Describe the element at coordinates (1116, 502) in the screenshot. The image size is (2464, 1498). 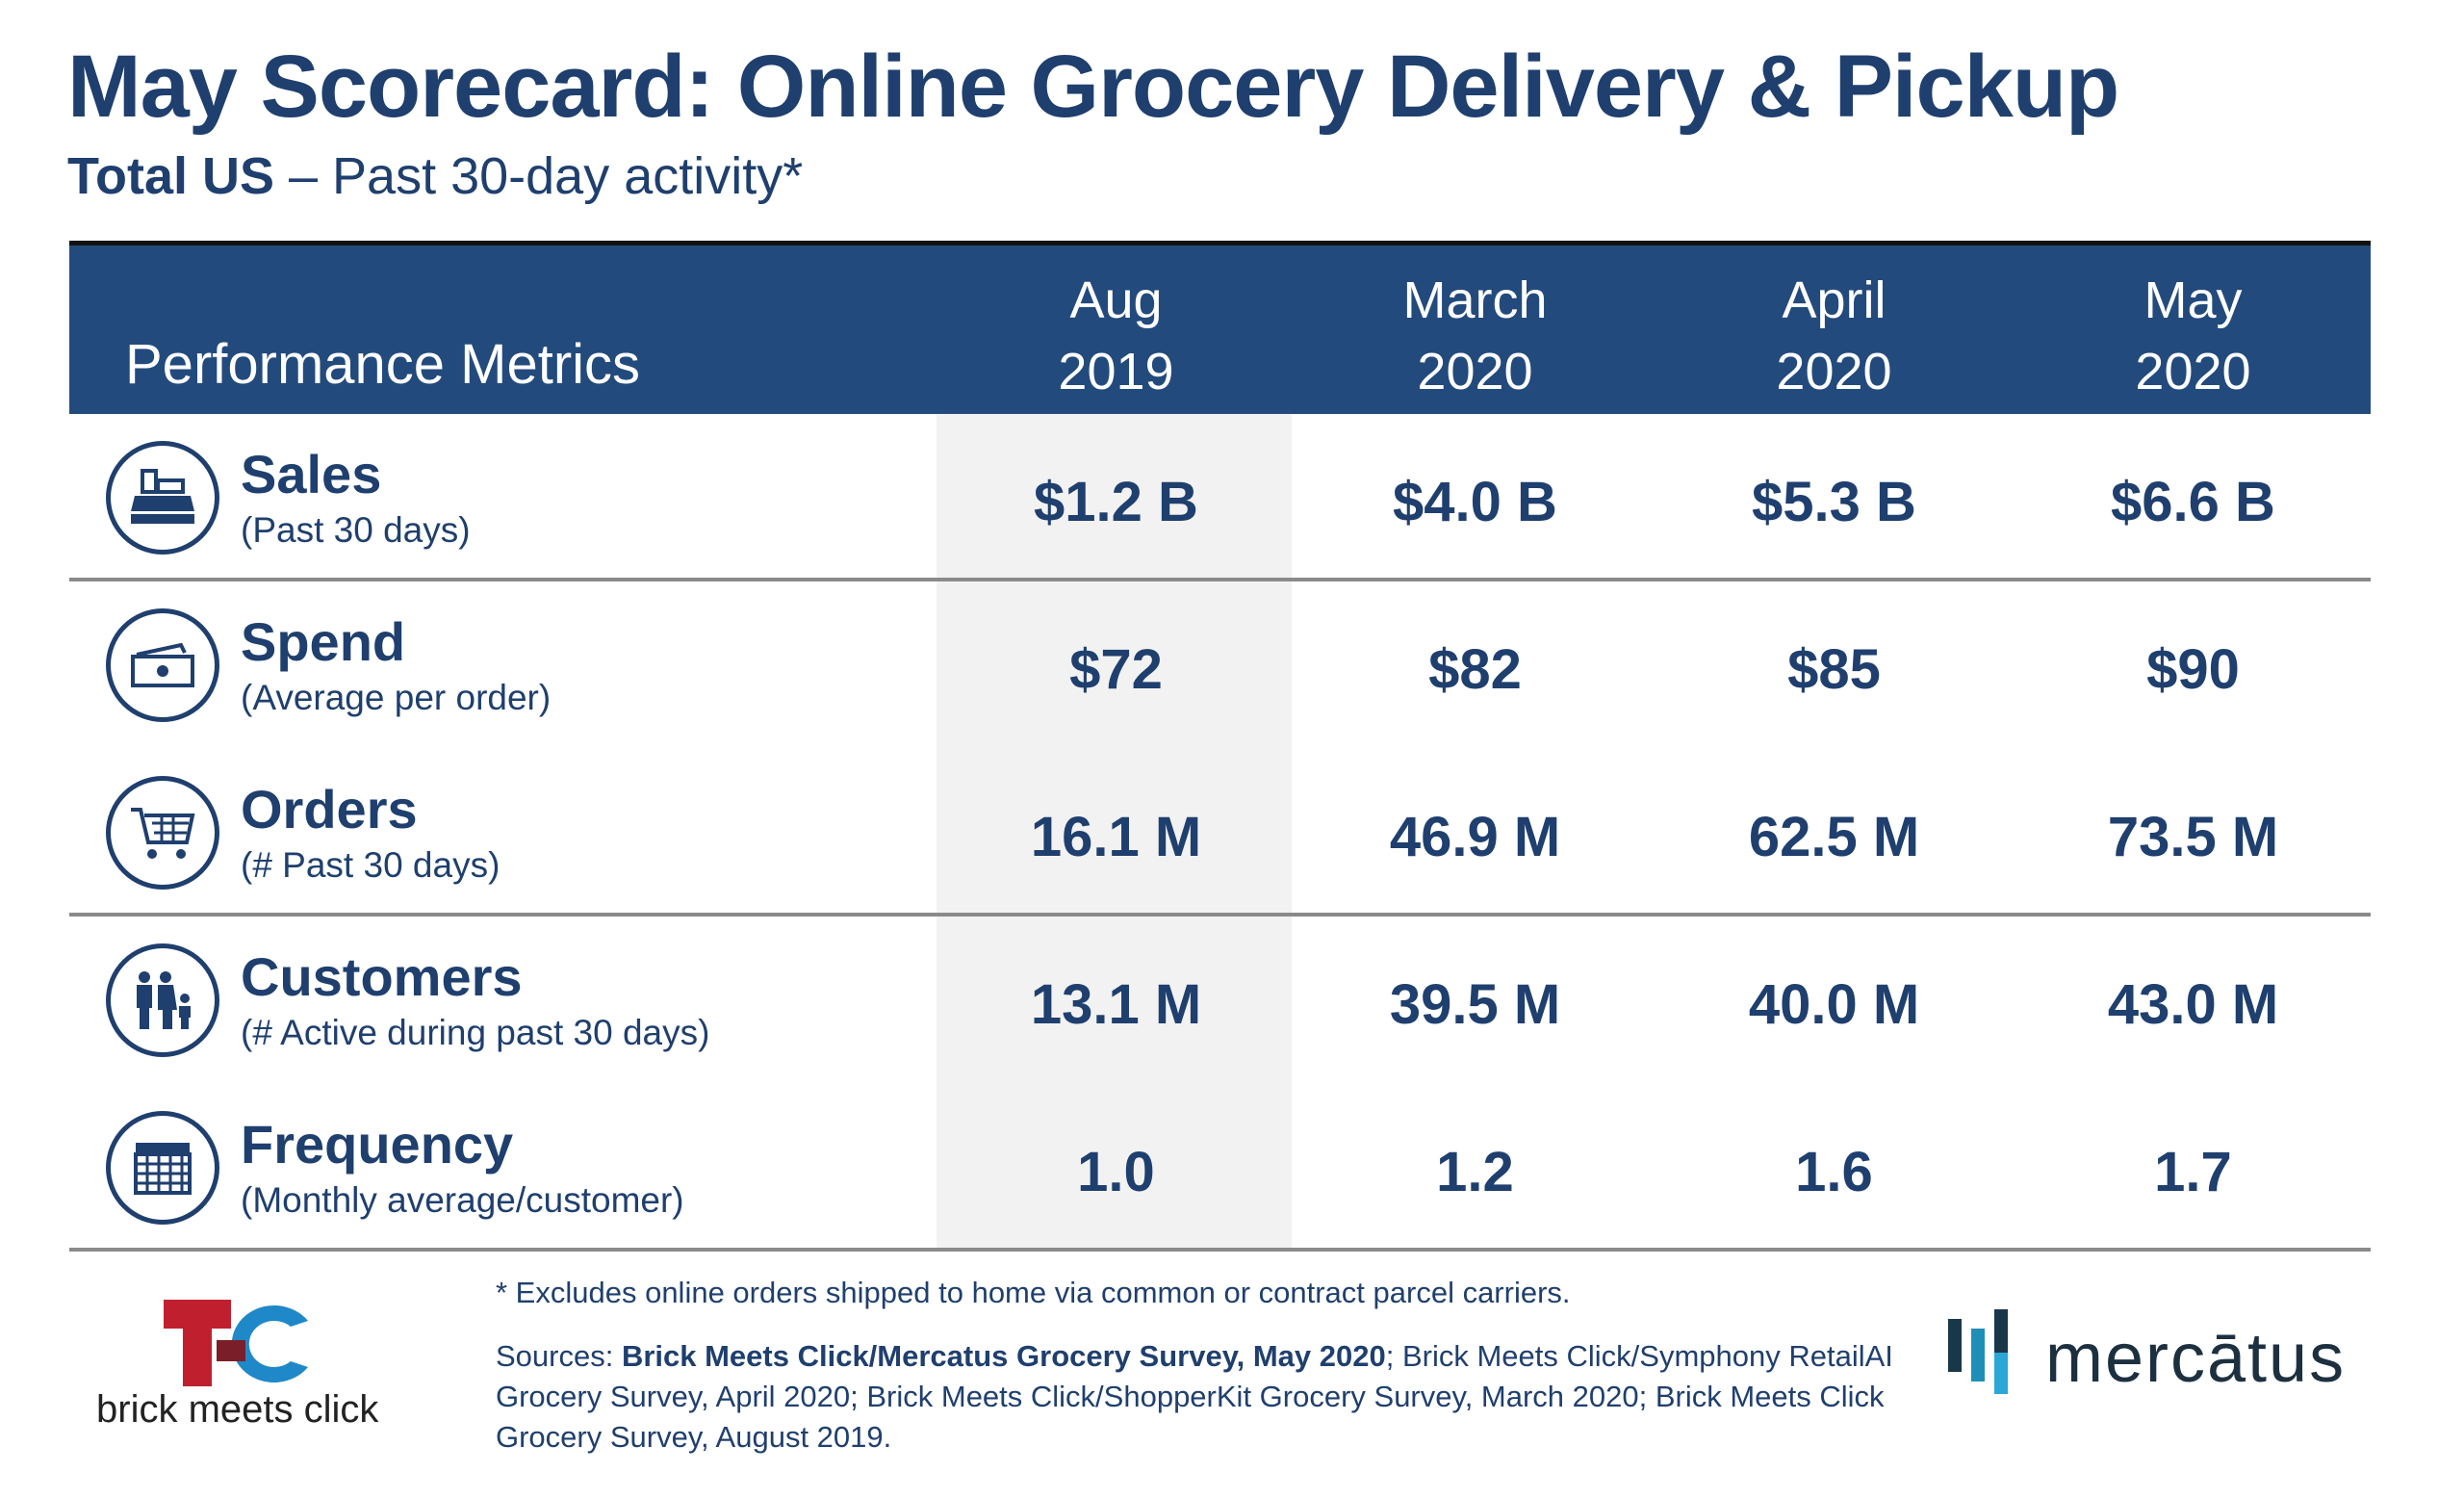
I see `value-cell: $1.2 B` at that location.